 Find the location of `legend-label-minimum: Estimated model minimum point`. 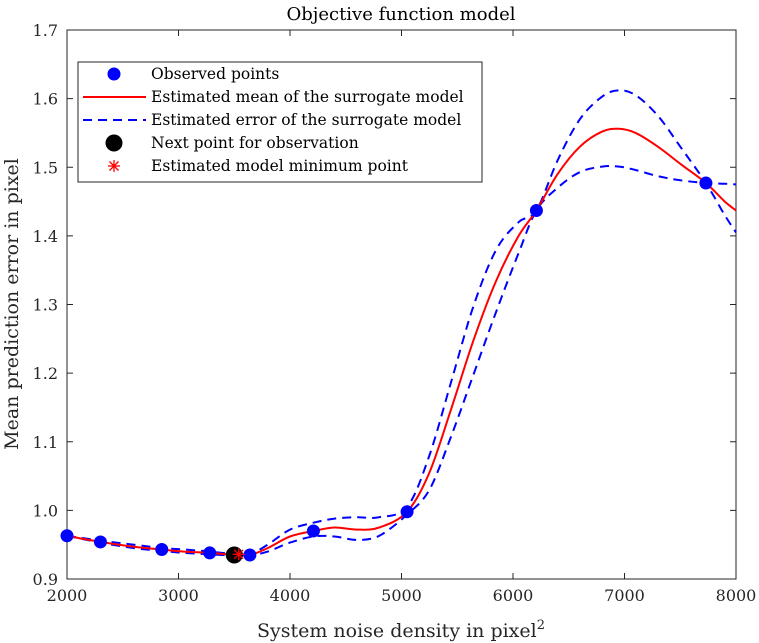

legend-label-minimum: Estimated model minimum point is located at coordinates (280, 166).